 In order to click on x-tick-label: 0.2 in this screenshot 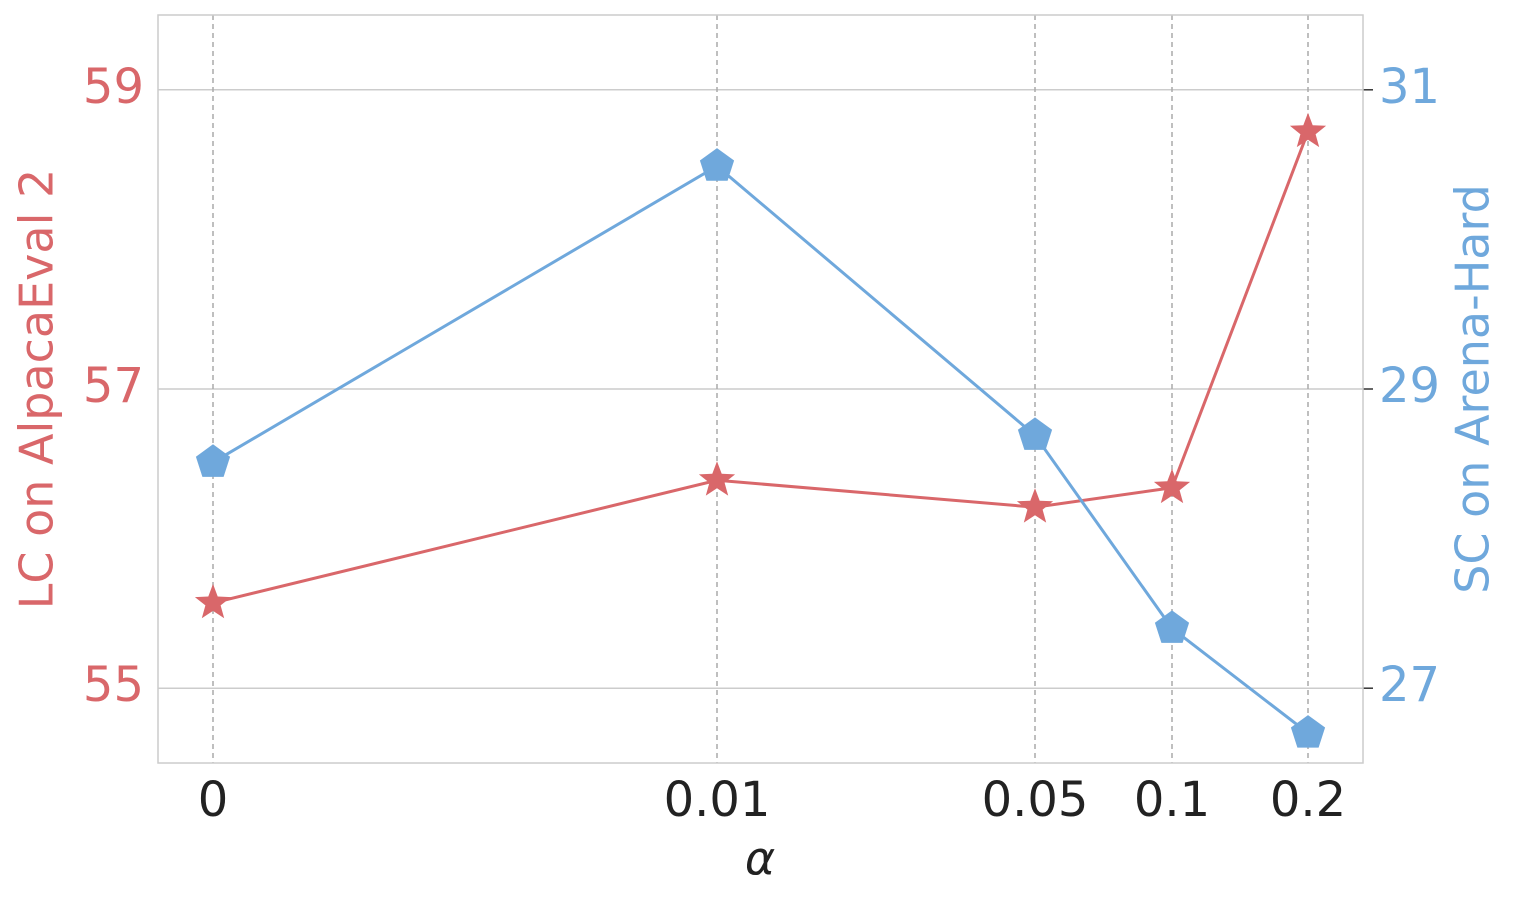, I will do `click(1308, 800)`.